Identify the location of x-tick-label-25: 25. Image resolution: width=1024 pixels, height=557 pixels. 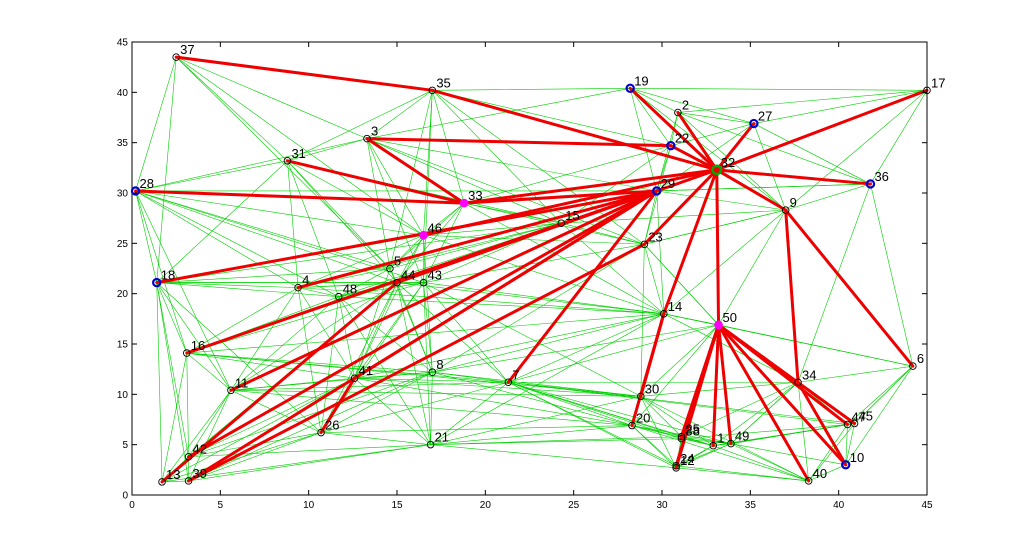
(574, 505).